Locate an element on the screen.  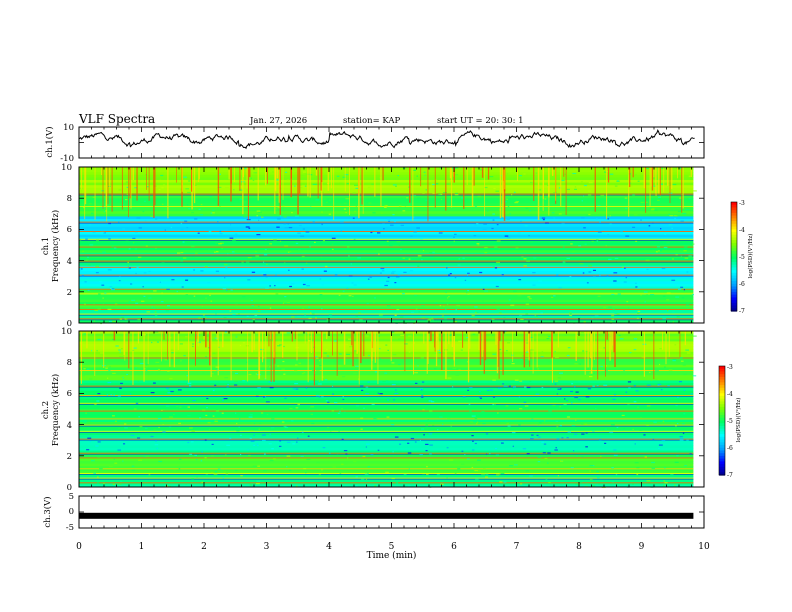
ch1-channel-label: ch.1 is located at coordinates (46, 246).